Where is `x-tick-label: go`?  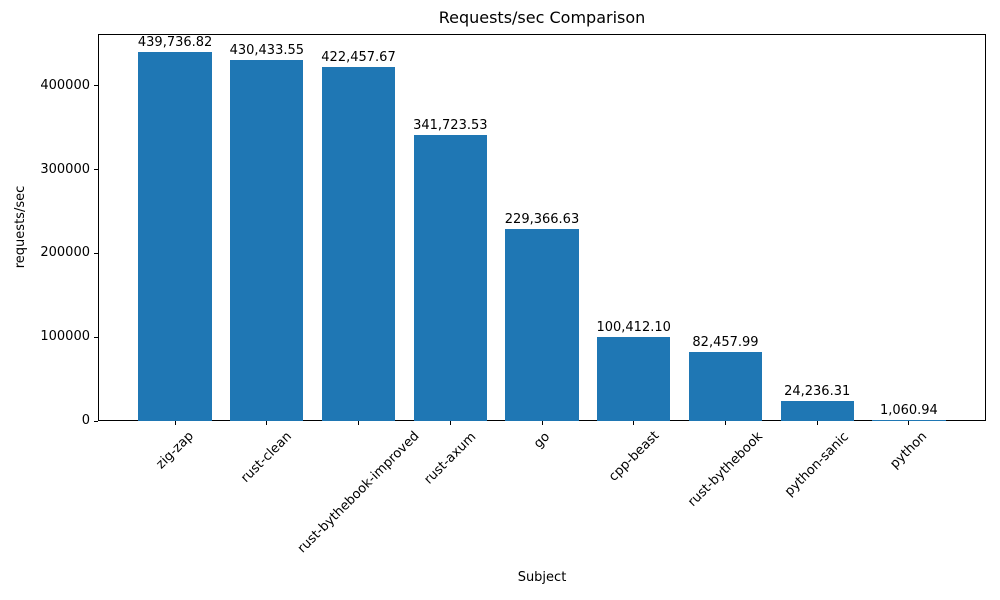 x-tick-label: go is located at coordinates (542, 440).